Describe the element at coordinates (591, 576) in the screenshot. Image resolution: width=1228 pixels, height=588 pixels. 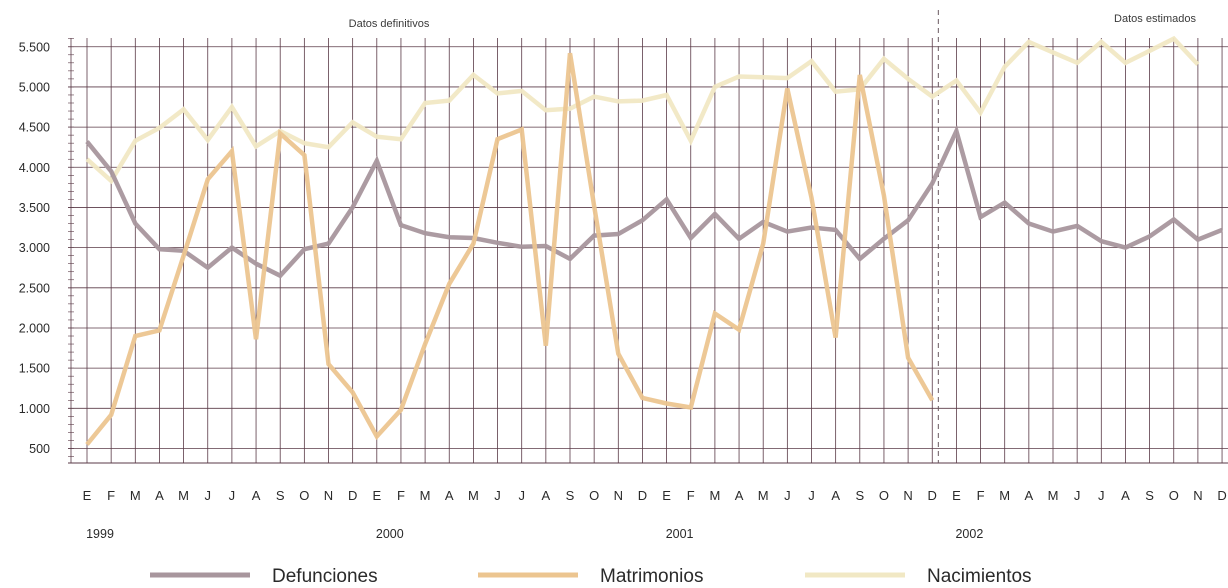
I see `legend: Defunciones Matrimonios Nacimientos` at that location.